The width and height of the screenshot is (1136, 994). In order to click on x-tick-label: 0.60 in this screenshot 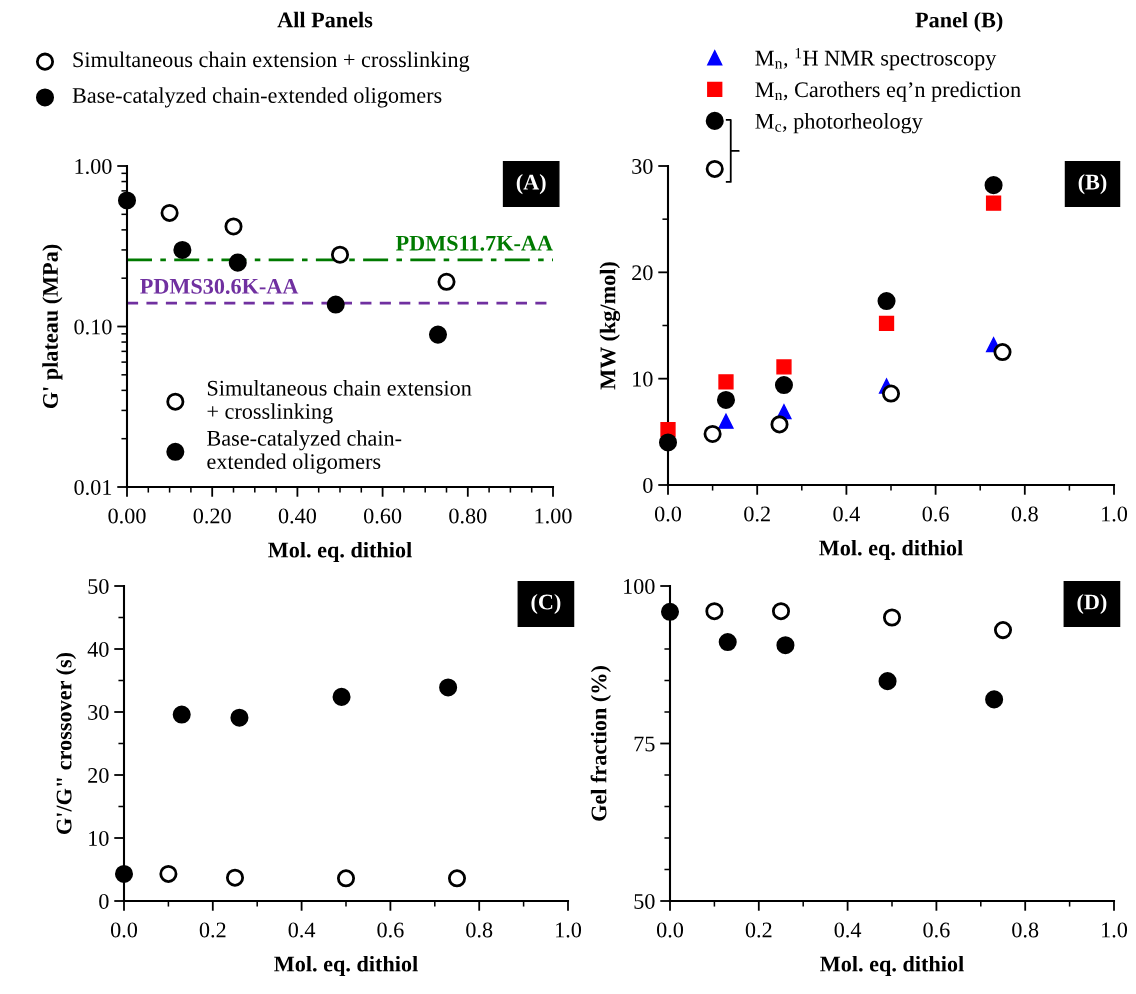, I will do `click(383, 516)`.